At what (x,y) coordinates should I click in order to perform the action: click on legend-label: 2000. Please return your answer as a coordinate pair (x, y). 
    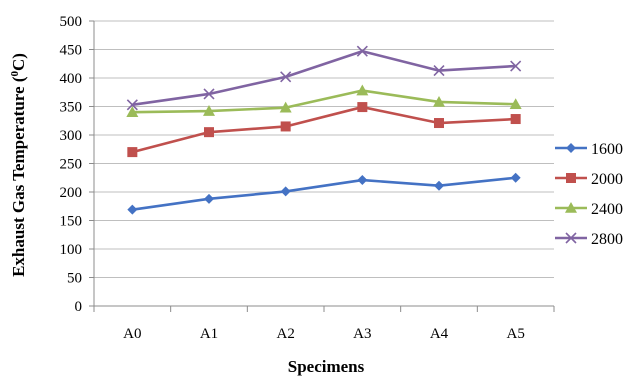
    Looking at the image, I should click on (607, 179).